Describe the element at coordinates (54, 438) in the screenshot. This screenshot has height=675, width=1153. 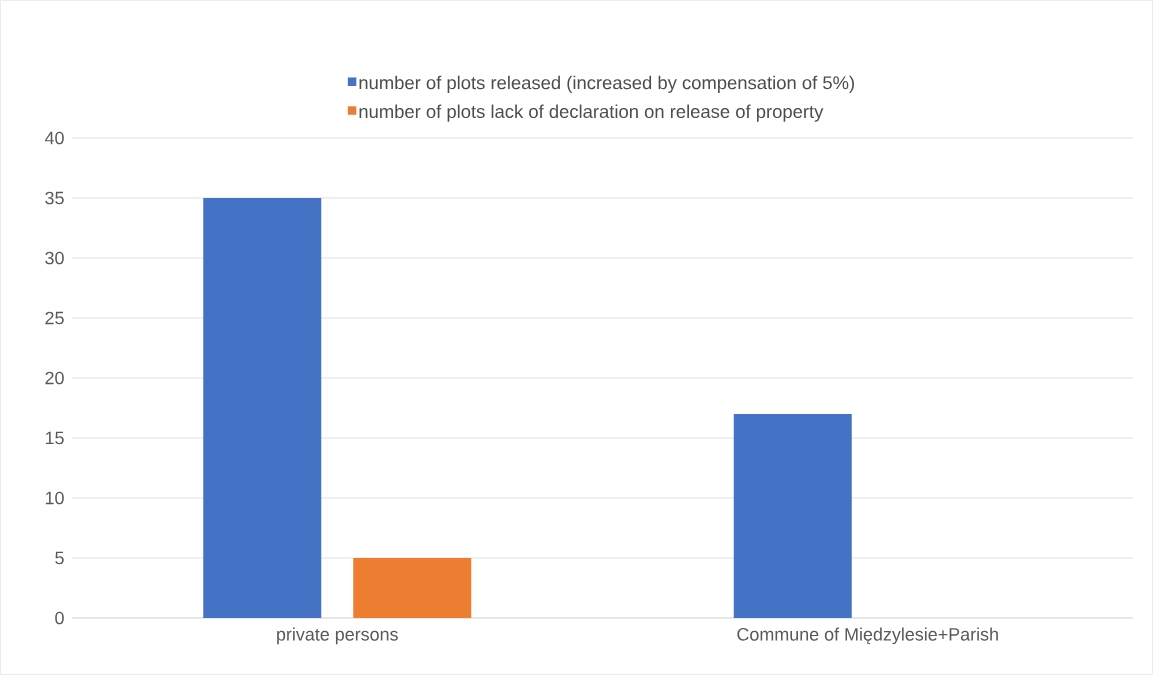
I see `y-tick-label: 15` at that location.